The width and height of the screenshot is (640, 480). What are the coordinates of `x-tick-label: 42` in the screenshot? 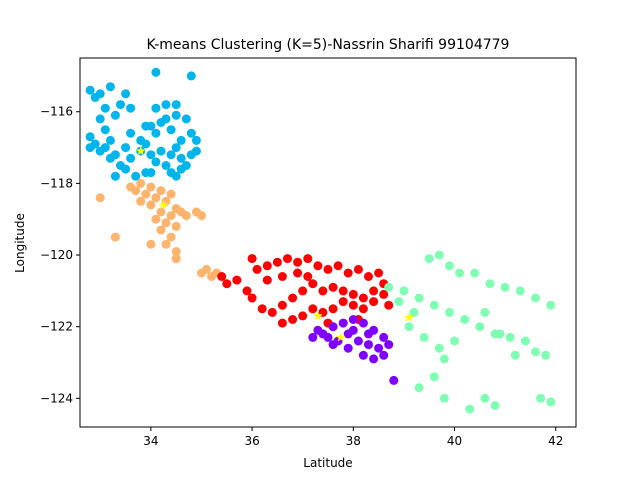 It's located at (555, 441).